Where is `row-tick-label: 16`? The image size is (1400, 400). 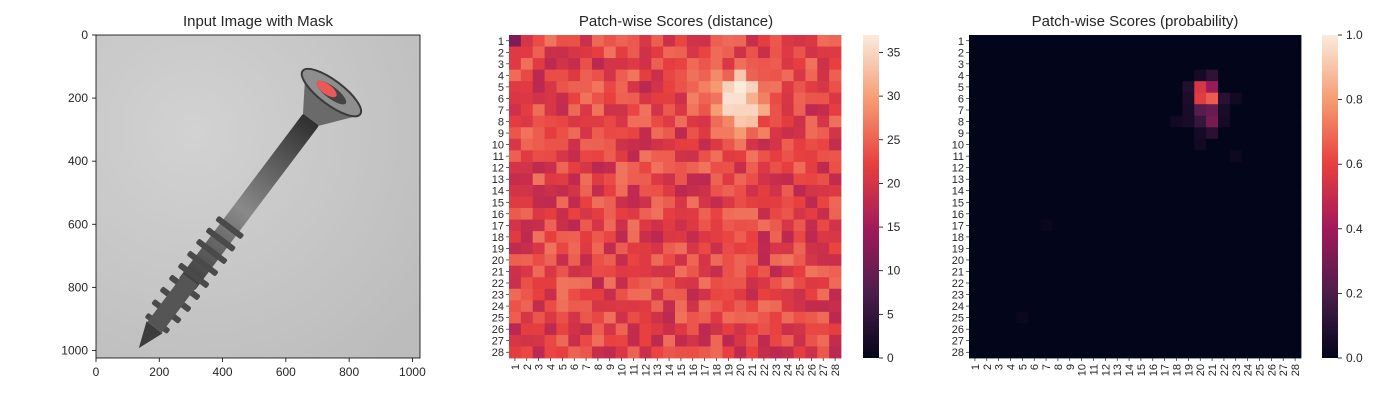 row-tick-label: 16 is located at coordinates (958, 215).